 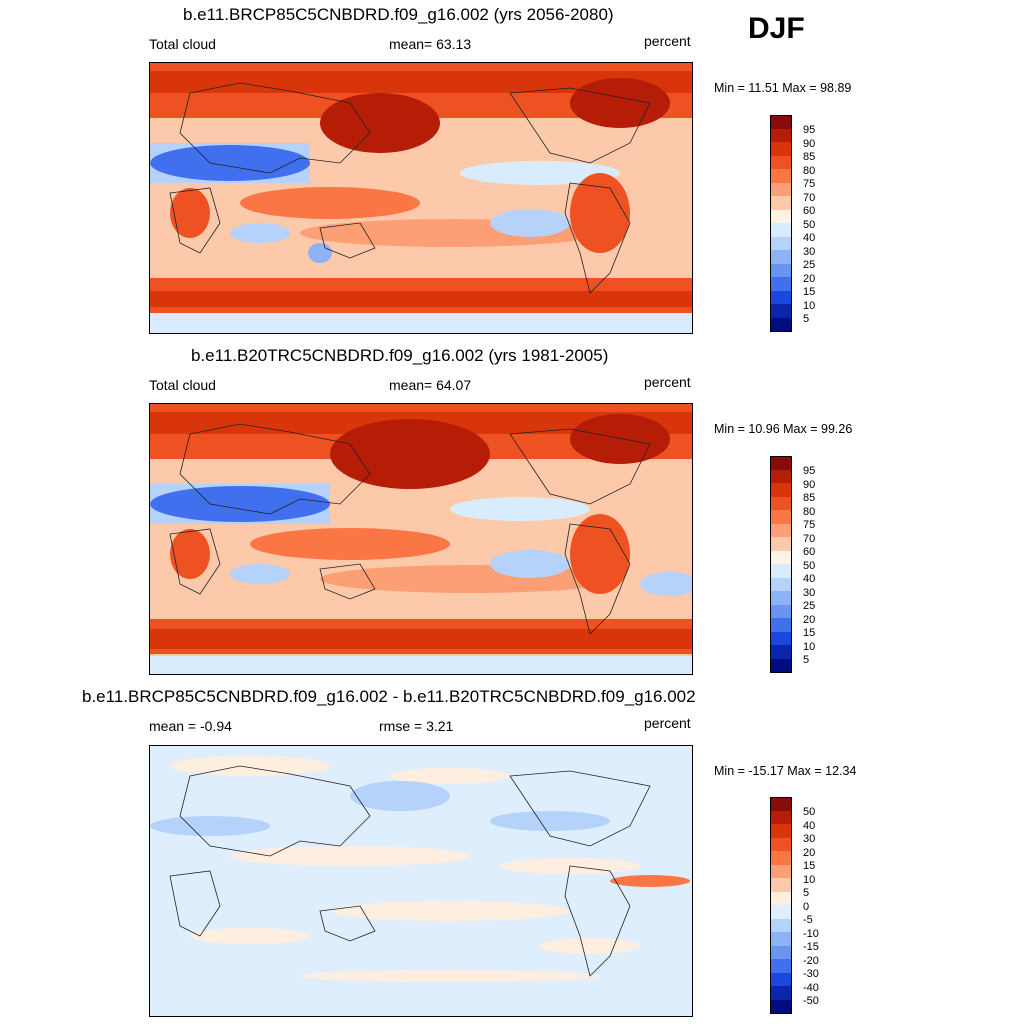 I want to click on panel-3-colorbar-tick-label: 40, so click(x=809, y=825).